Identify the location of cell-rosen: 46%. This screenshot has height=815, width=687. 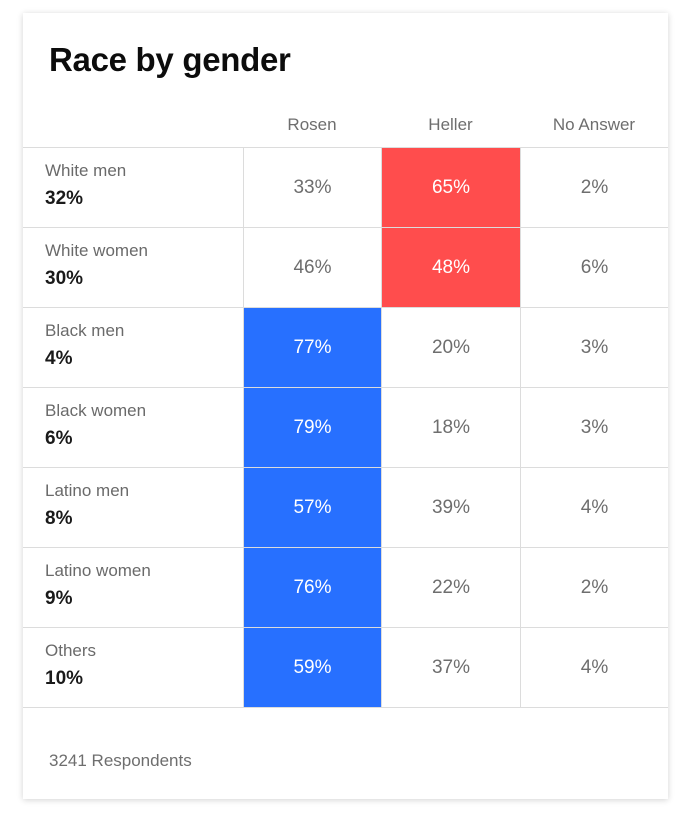
(312, 267).